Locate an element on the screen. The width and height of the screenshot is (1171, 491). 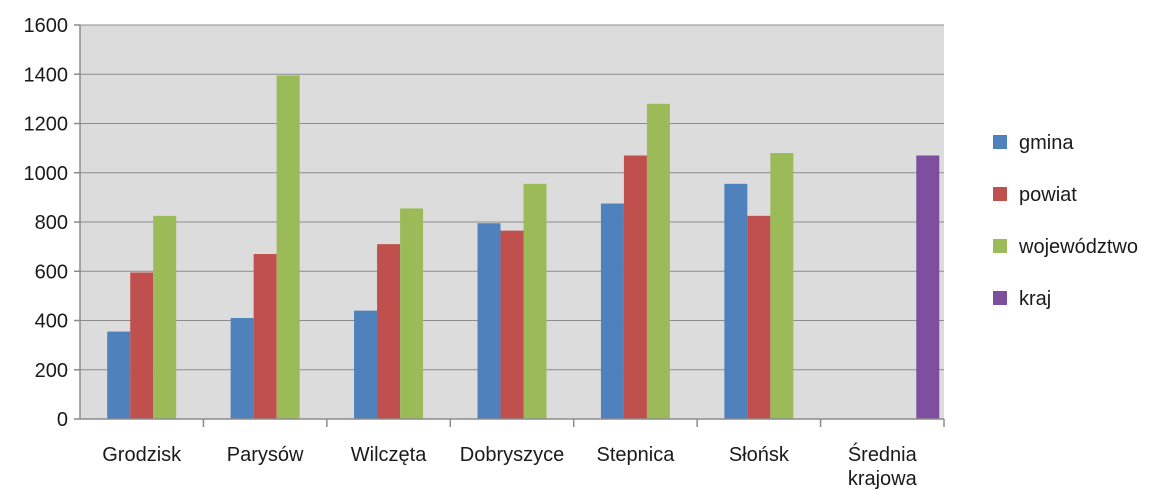
legend-swatch-kraj is located at coordinates (1000, 298).